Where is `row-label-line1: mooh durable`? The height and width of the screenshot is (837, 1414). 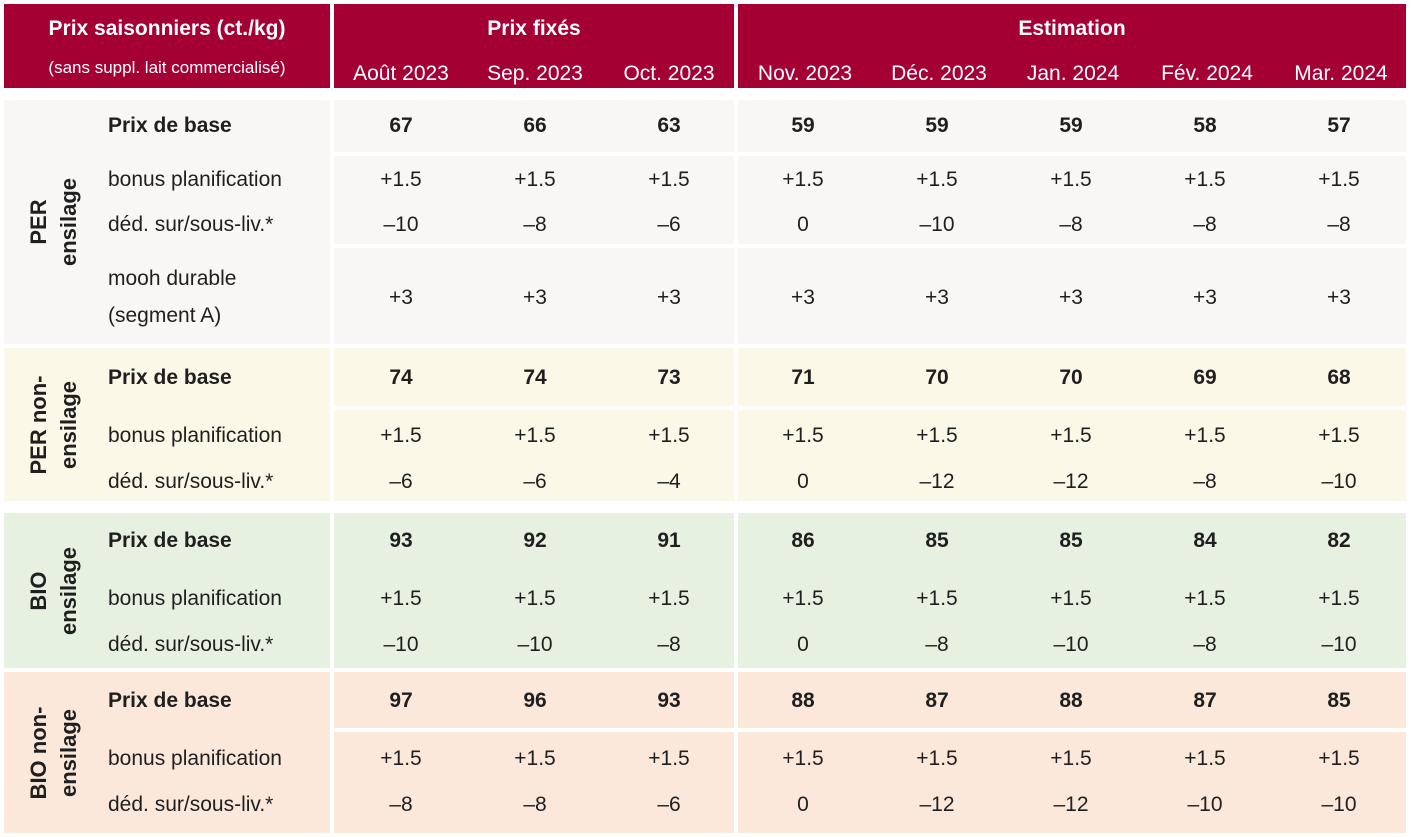 row-label-line1: mooh durable is located at coordinates (172, 278).